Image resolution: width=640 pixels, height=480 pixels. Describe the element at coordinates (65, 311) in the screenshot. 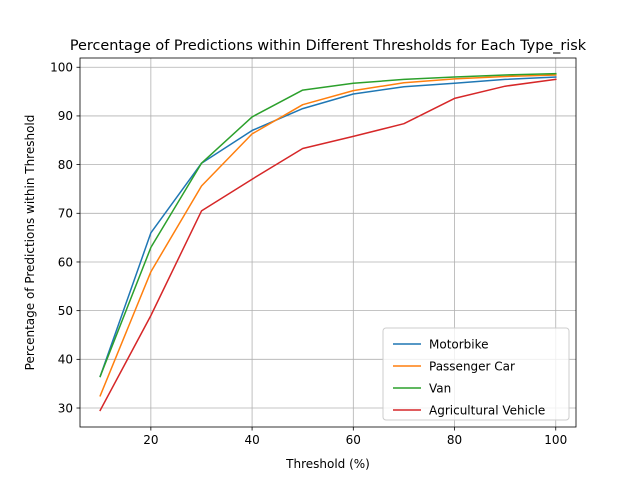

I see `y-tick-label: 50` at that location.